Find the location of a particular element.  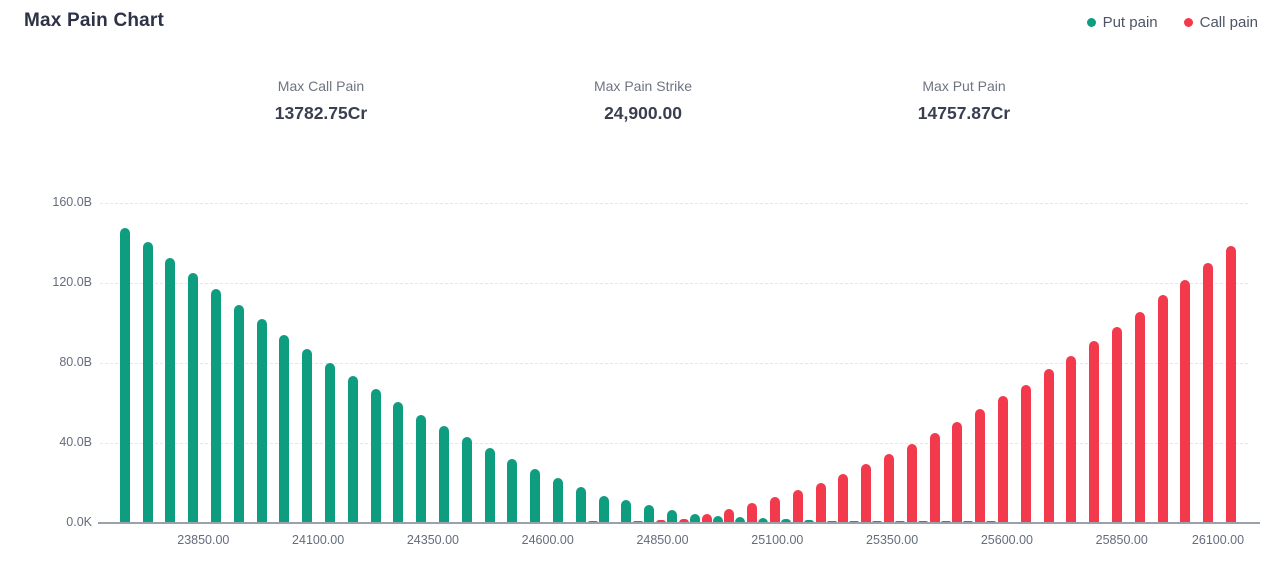

legend-item-put-pain: Put pain is located at coordinates (1122, 22).